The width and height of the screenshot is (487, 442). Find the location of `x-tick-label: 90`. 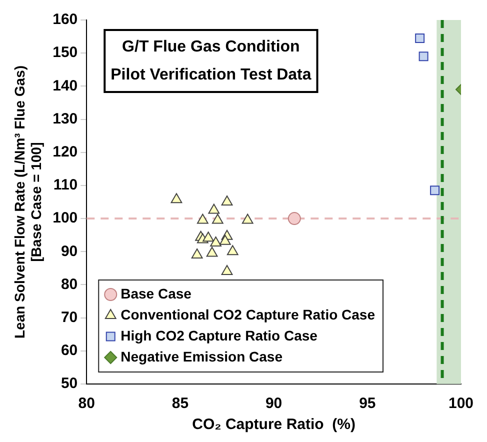

x-tick-label: 90 is located at coordinates (273, 403).